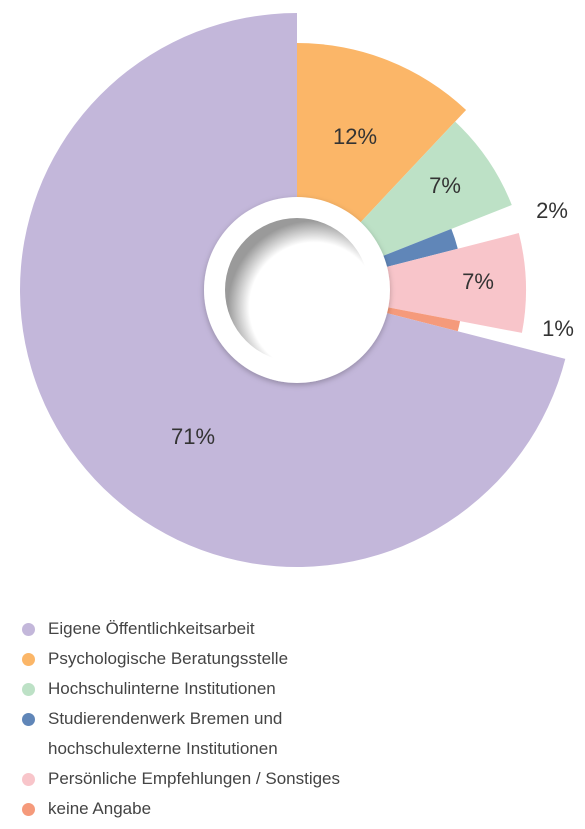 The image size is (585, 829). What do you see at coordinates (193, 436) in the screenshot?
I see `value-label: 71%` at bounding box center [193, 436].